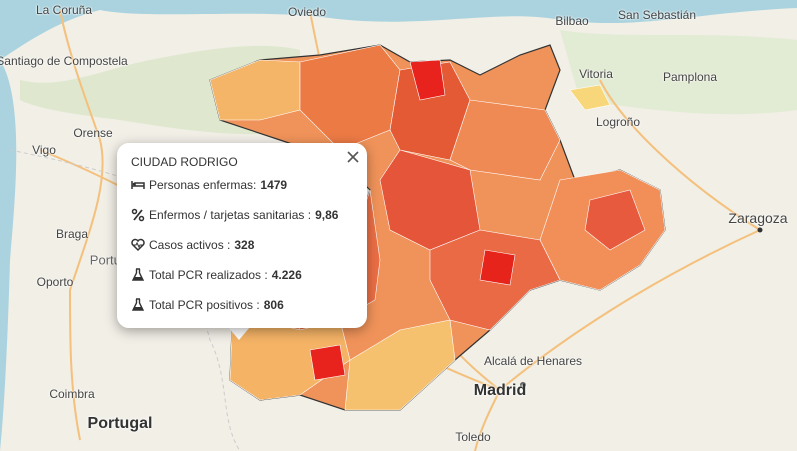  Describe the element at coordinates (473, 437) in the screenshot. I see `place-label: Toledo` at that location.